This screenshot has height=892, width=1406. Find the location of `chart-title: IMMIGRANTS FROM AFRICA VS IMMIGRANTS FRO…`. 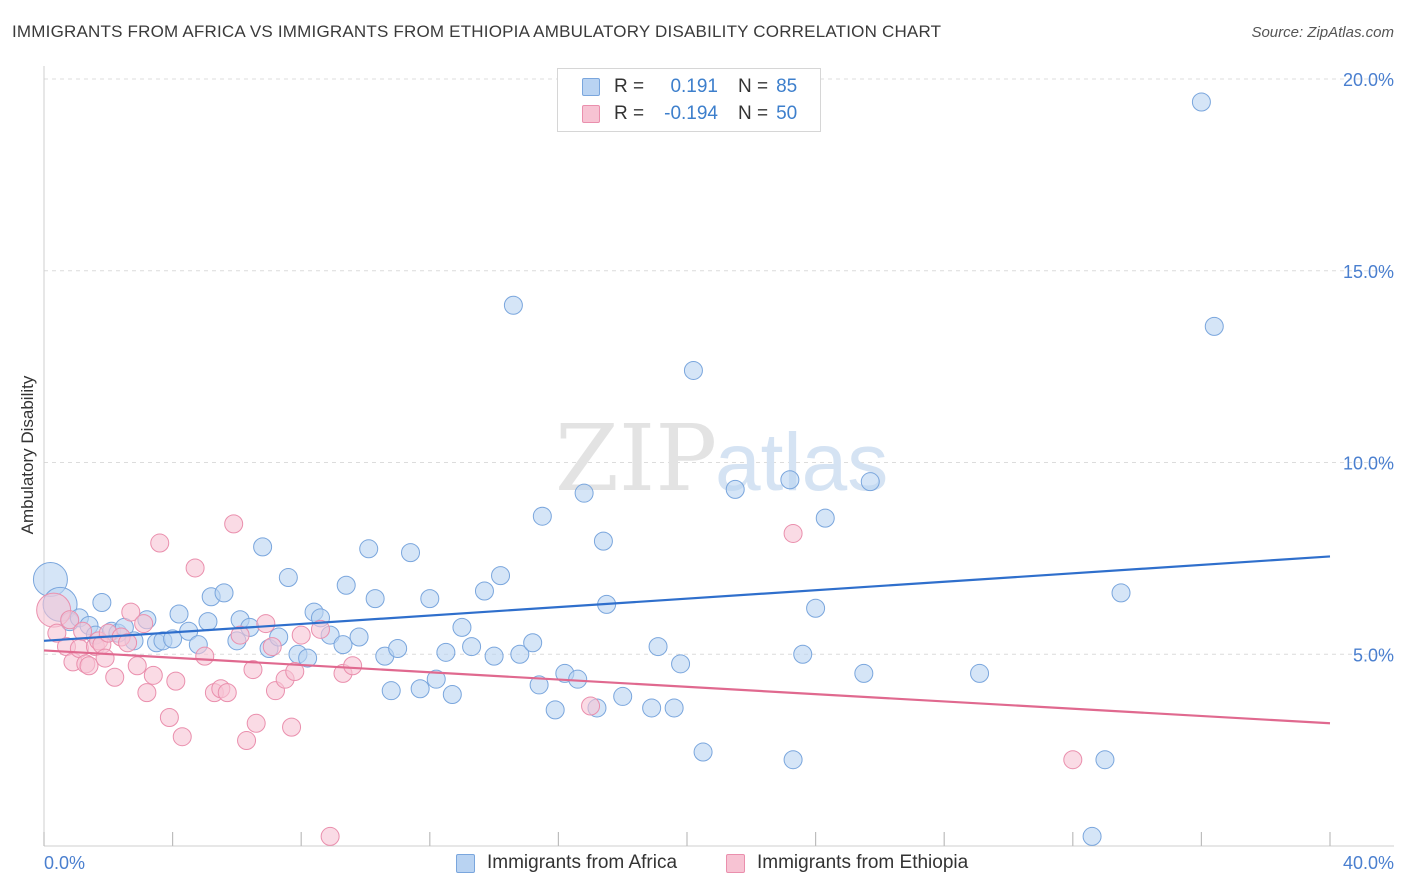

chart-title: IMMIGRANTS FROM AFRICA VS IMMIGRANTS FRO… is located at coordinates (477, 31).